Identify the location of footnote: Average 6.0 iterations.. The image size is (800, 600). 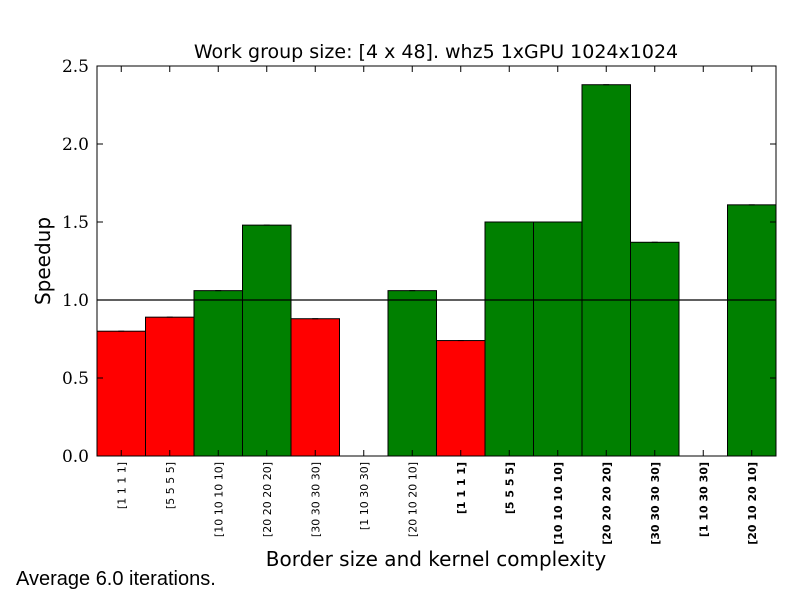
(116, 579).